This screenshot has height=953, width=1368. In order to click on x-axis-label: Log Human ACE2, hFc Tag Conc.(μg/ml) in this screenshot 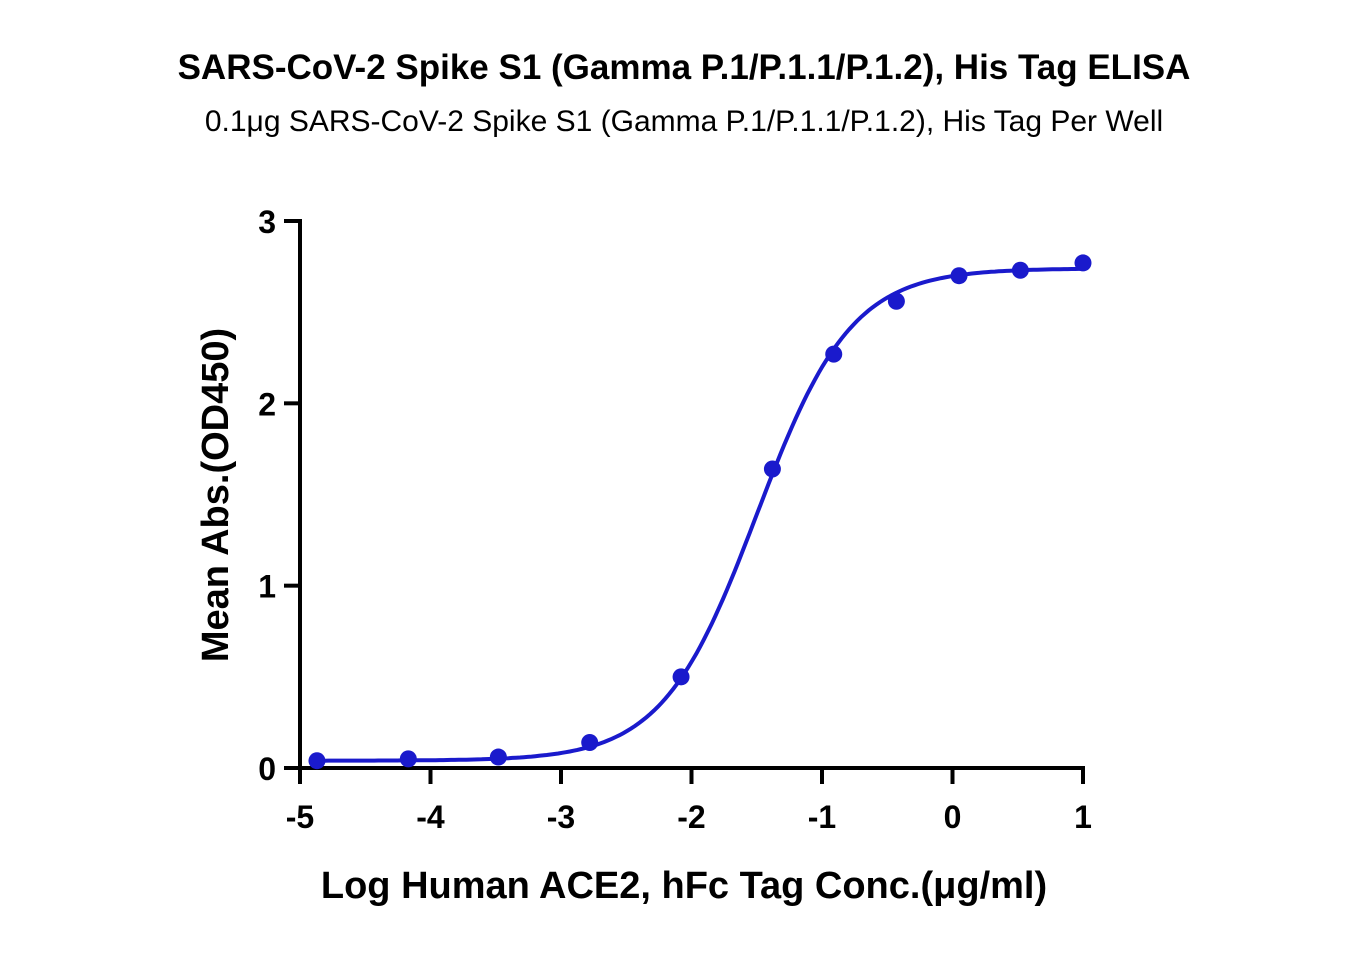, I will do `click(684, 886)`.